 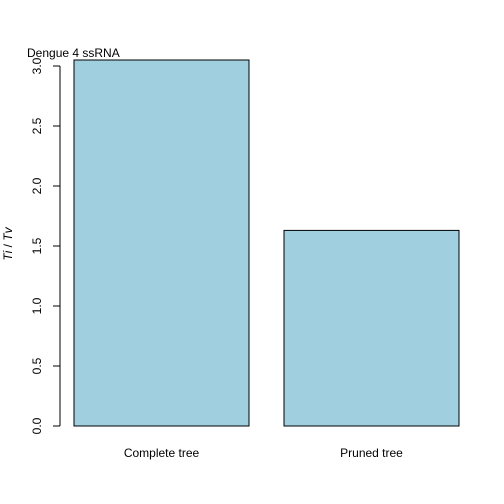 What do you see at coordinates (37, 305) in the screenshot?
I see `y-tick-label: 1.0` at bounding box center [37, 305].